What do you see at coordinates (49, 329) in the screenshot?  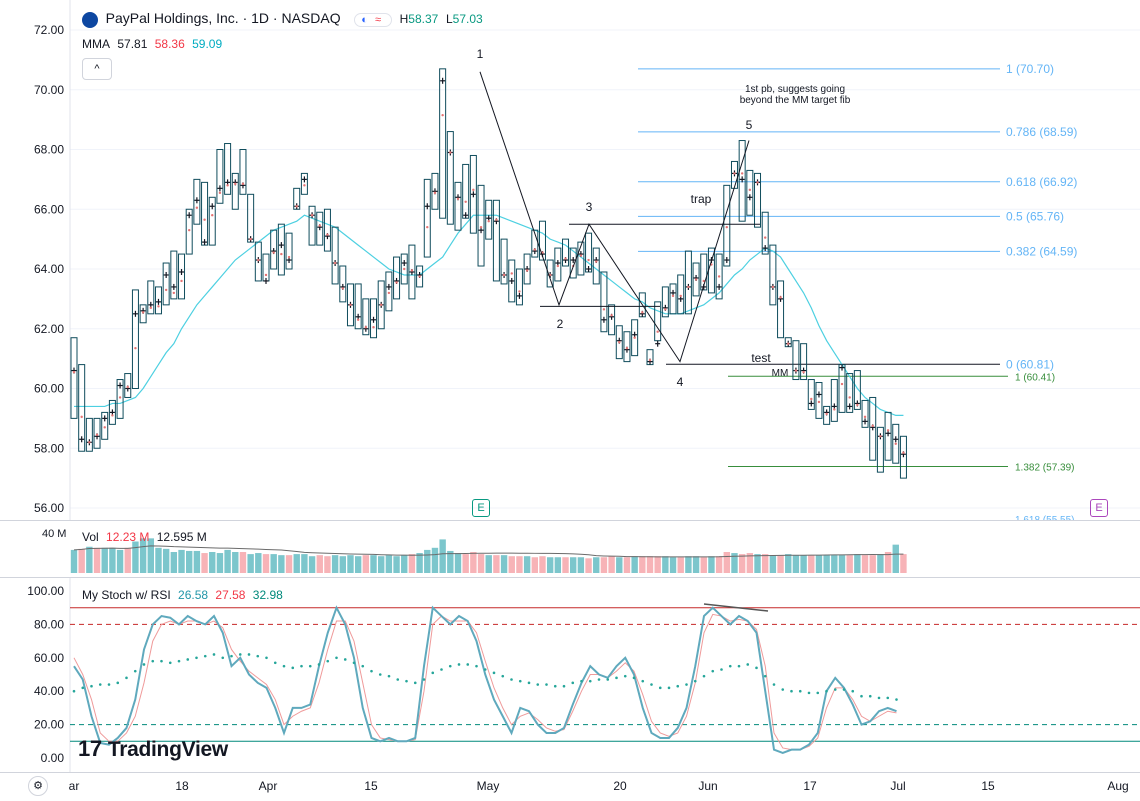 I see `price-tick-label: 62.00` at bounding box center [49, 329].